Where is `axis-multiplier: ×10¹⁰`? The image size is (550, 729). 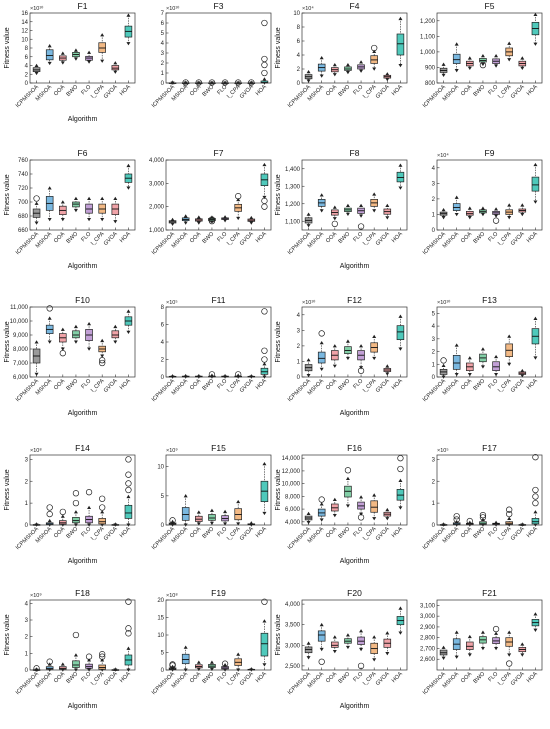 axis-multiplier: ×10¹⁰ is located at coordinates (173, 8).